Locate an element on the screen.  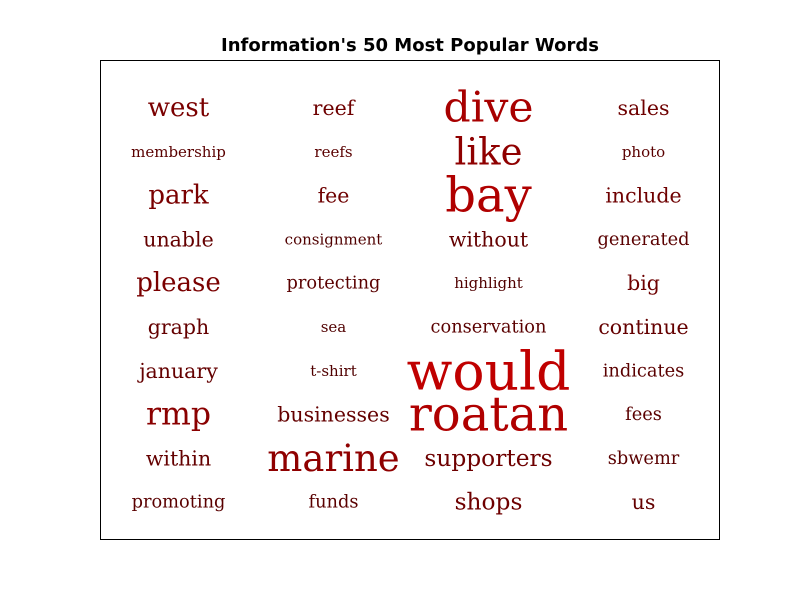
word-funds: funds is located at coordinates (334, 502).